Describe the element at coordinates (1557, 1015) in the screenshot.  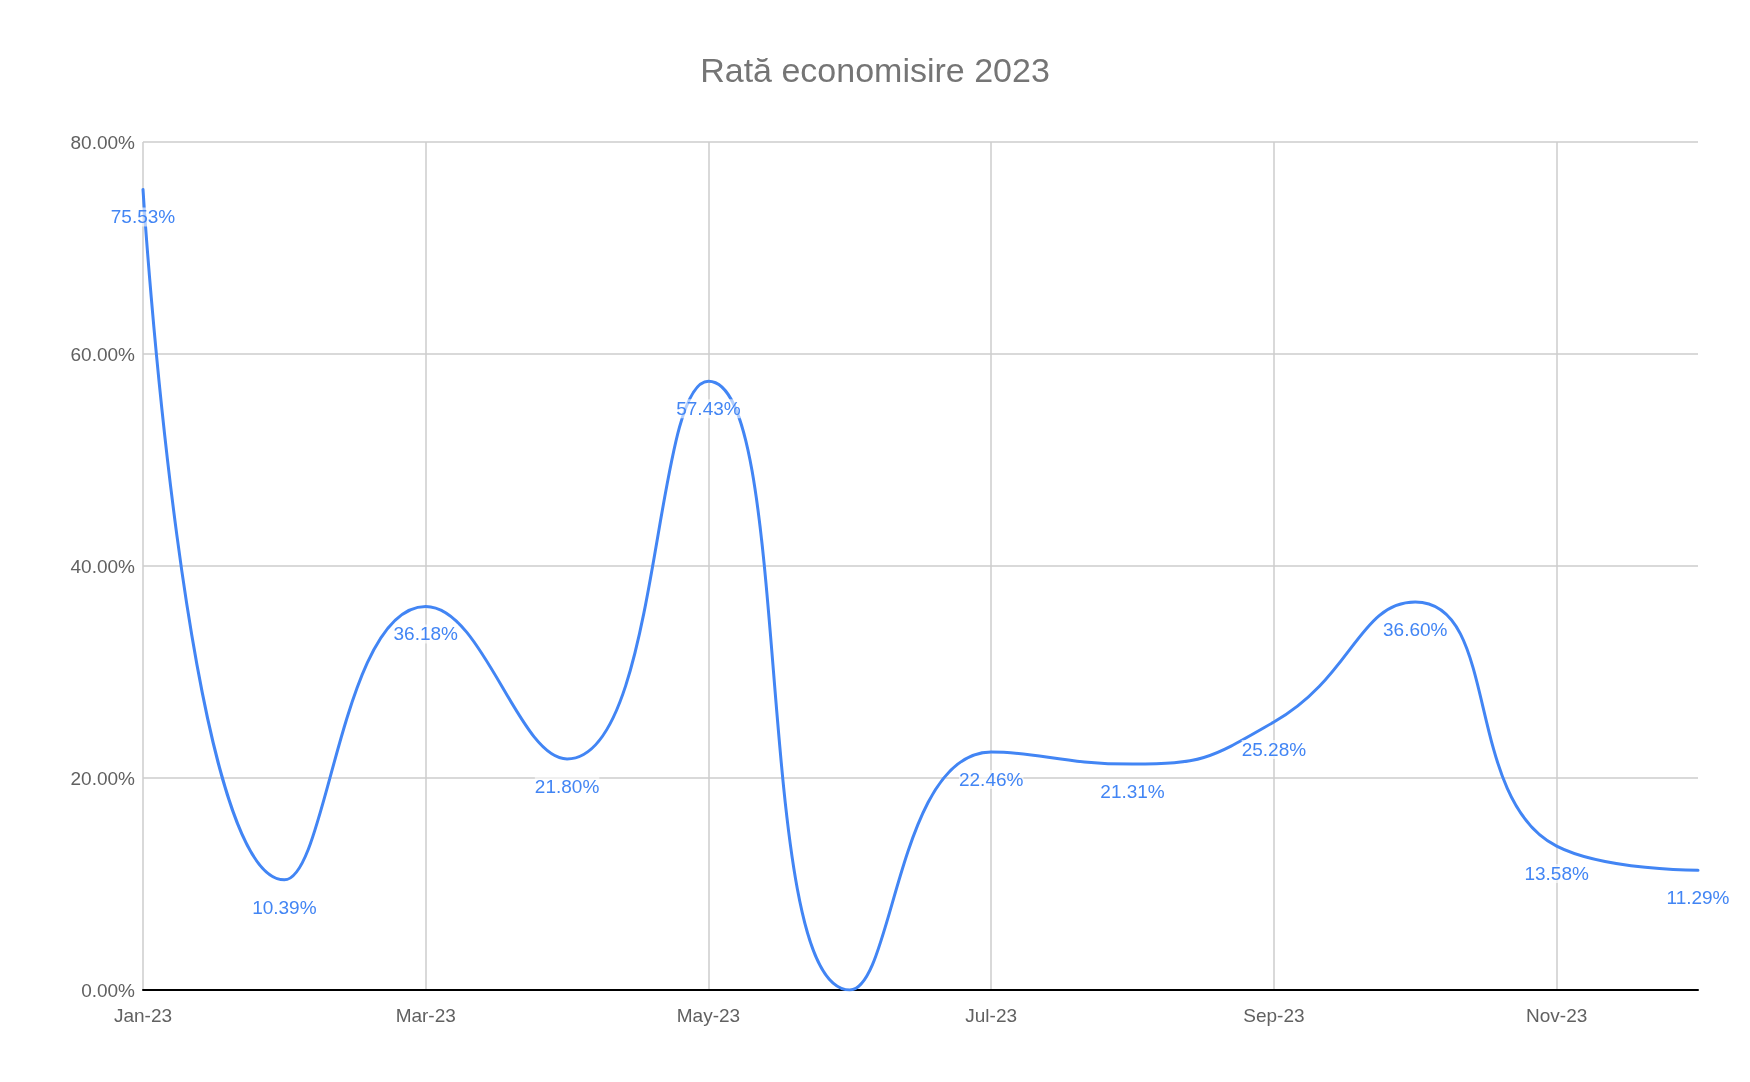
I see `x-tick-label: Nov-23` at that location.